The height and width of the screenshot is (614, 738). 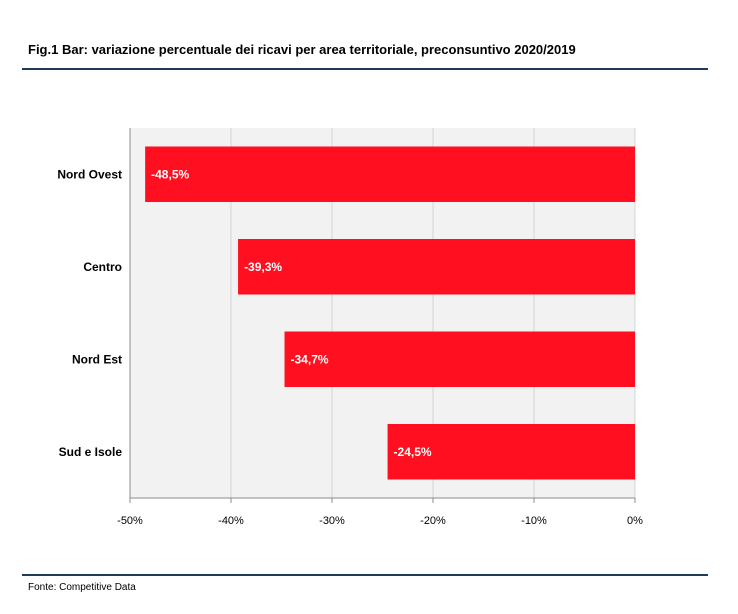 I want to click on data-label: -39,3%, so click(x=263, y=267).